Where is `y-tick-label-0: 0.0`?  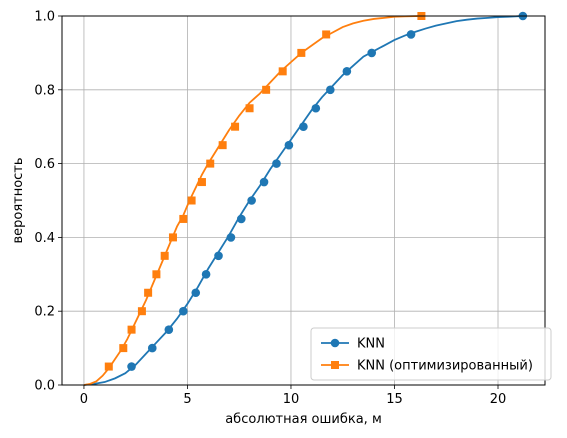 y-tick-label-0: 0.0 is located at coordinates (44, 386).